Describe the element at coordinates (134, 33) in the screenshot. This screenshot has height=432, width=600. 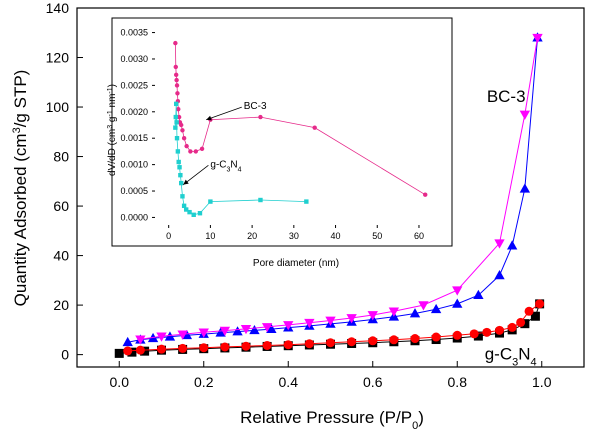
I see `y-tick-label: 0.0035` at that location.